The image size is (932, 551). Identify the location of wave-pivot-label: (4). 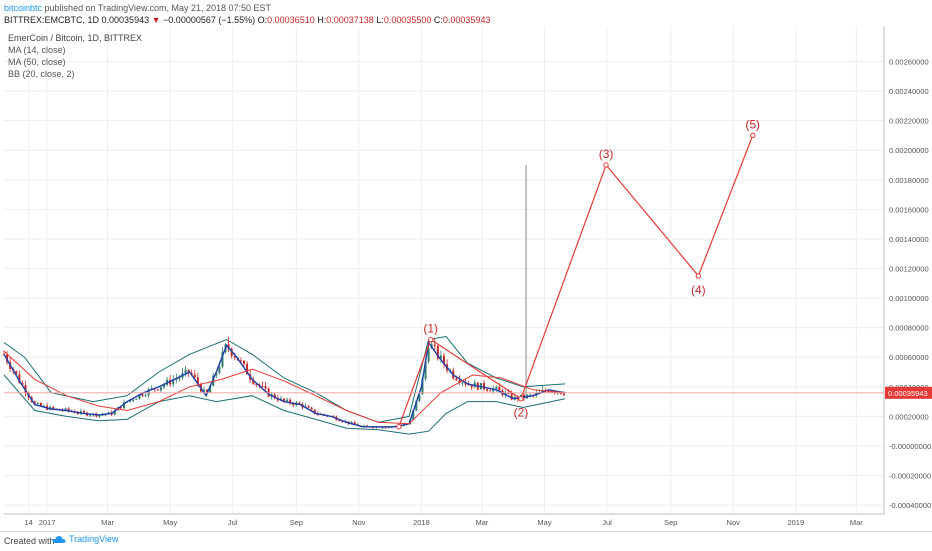
(698, 290).